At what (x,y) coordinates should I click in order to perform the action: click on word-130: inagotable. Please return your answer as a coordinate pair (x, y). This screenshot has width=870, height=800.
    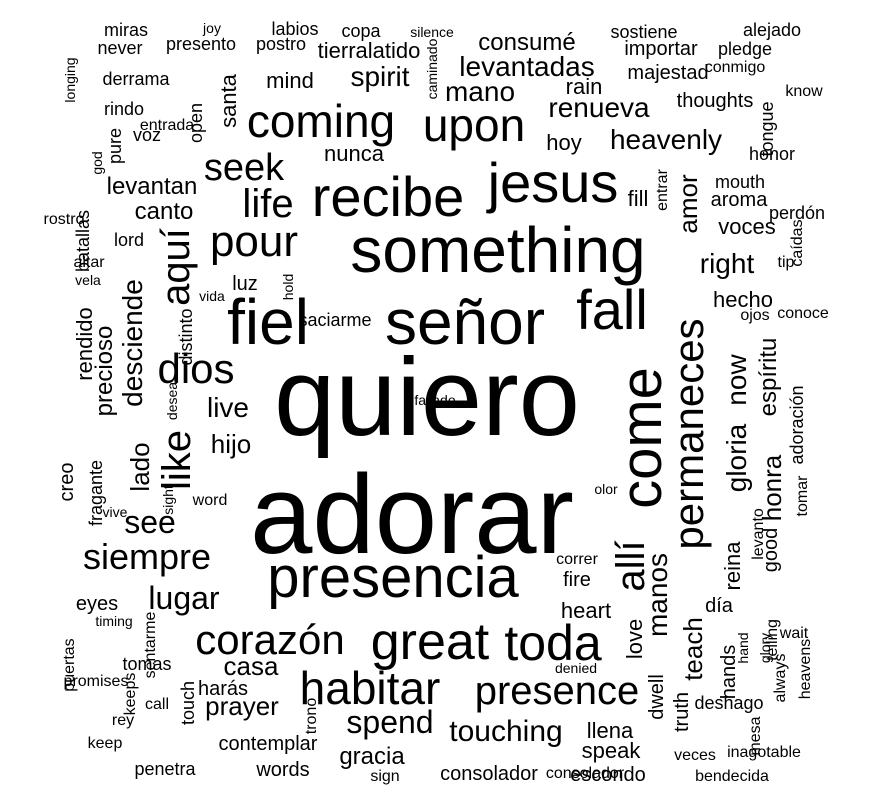
    Looking at the image, I should click on (764, 752).